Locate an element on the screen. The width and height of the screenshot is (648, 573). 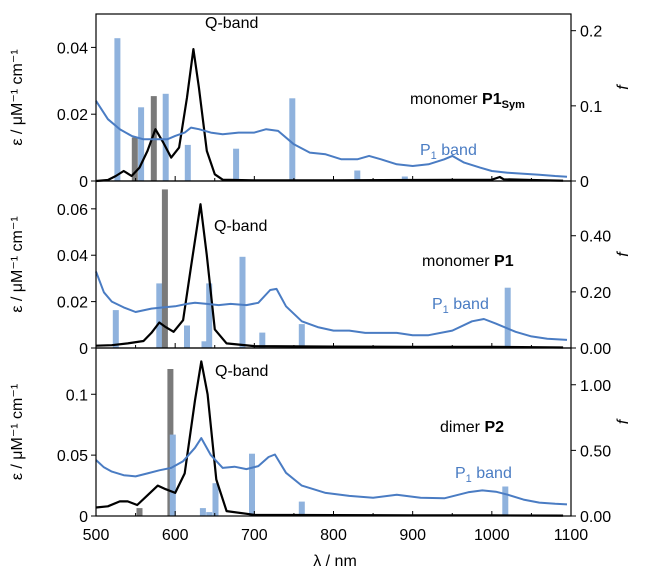
x-axis-label: λ / nm is located at coordinates (335, 561).